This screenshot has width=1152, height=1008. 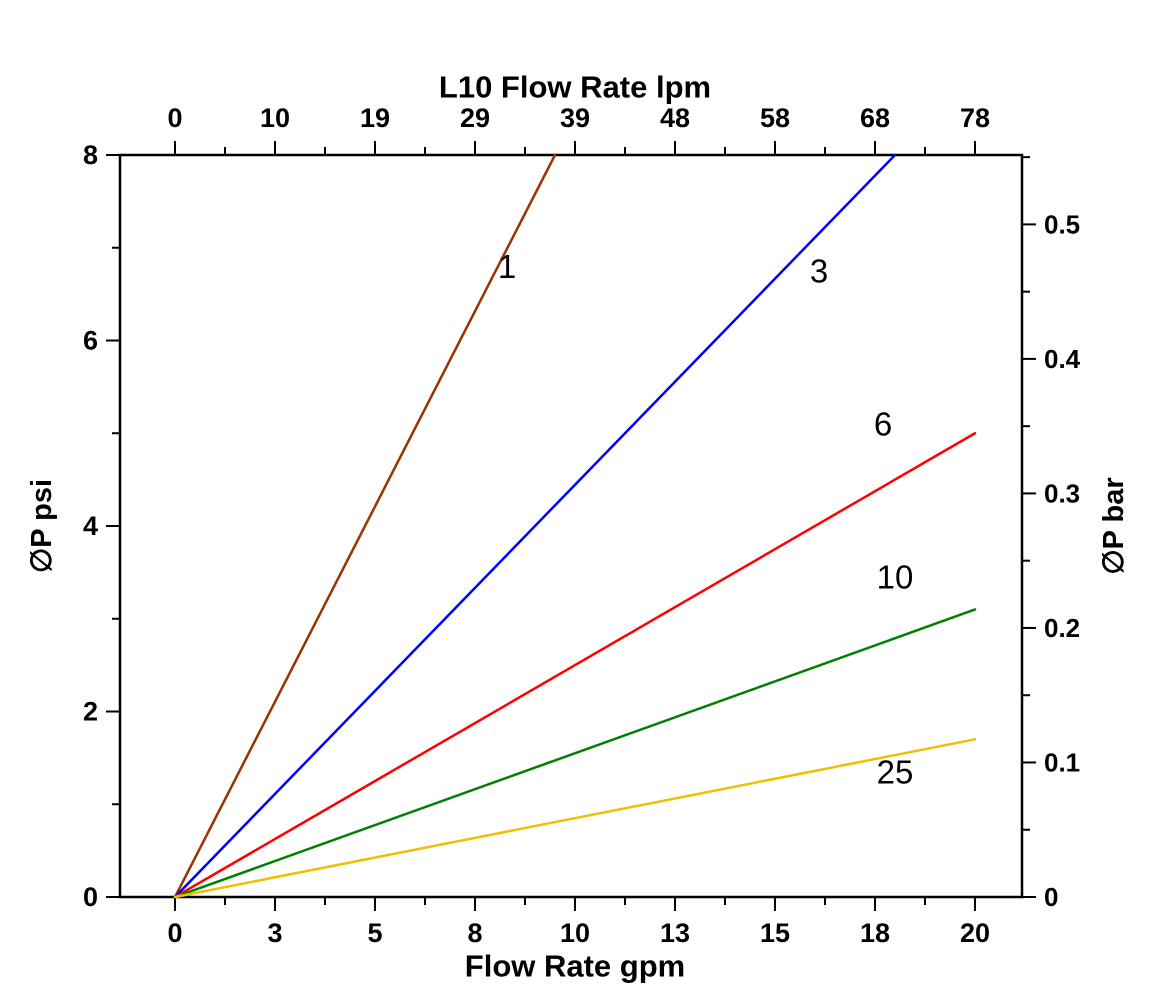 I want to click on right-axis-tick-label: 0, so click(x=1051, y=897).